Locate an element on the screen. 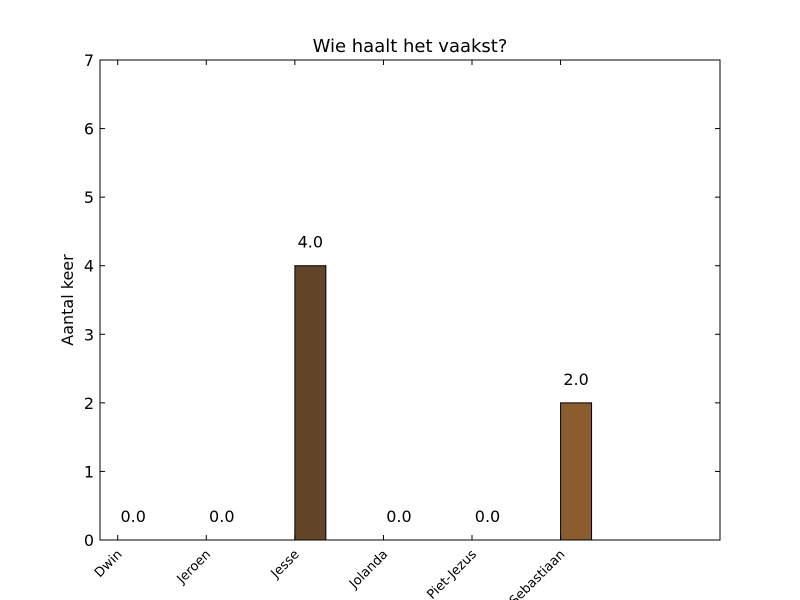 This screenshot has height=600, width=800. y-tick-label: 2 is located at coordinates (89, 403).